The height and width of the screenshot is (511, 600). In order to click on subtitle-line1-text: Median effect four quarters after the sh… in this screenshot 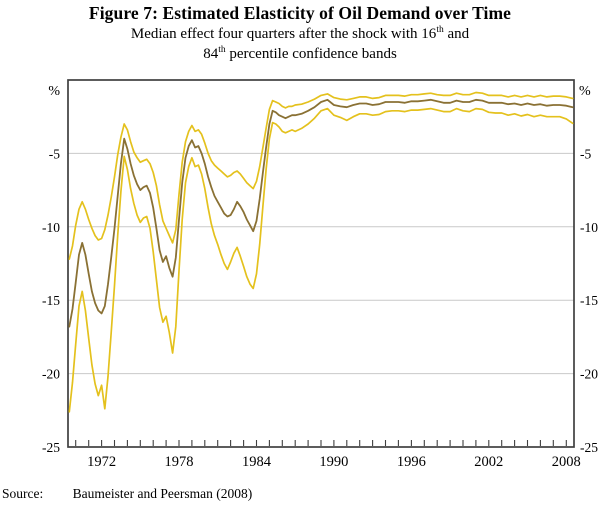, I will do `click(283, 34)`.